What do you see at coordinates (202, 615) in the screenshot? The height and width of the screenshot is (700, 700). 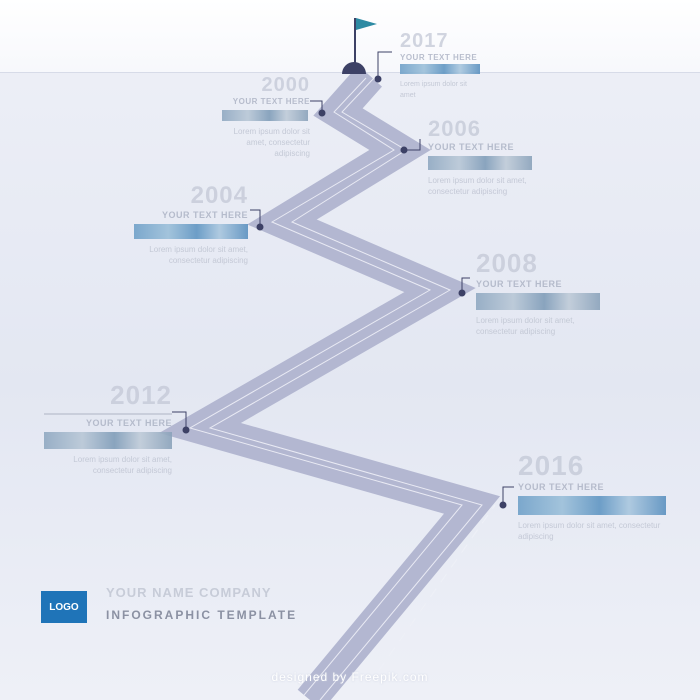 I see `template-title: INFOGRAPHIC TEMPLATE` at bounding box center [202, 615].